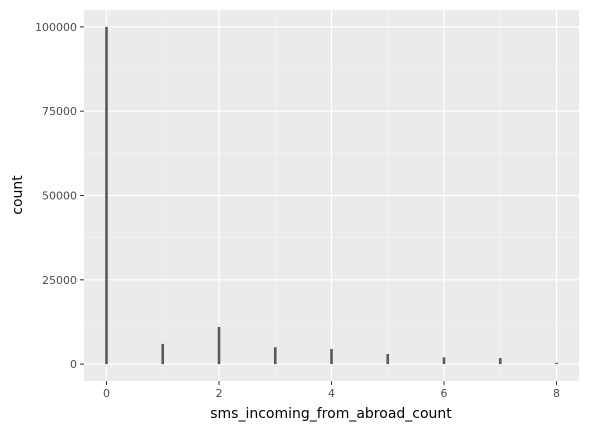  Describe the element at coordinates (18, 195) in the screenshot. I see `y-axis-title: count` at that location.